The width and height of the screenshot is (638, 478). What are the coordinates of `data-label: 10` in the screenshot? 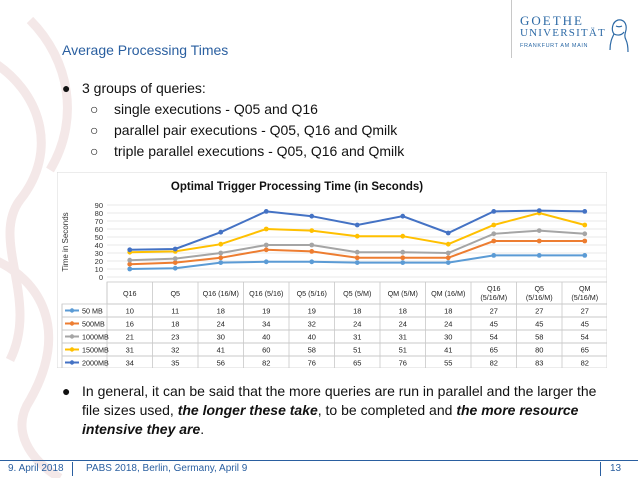 It's located at (130, 311).